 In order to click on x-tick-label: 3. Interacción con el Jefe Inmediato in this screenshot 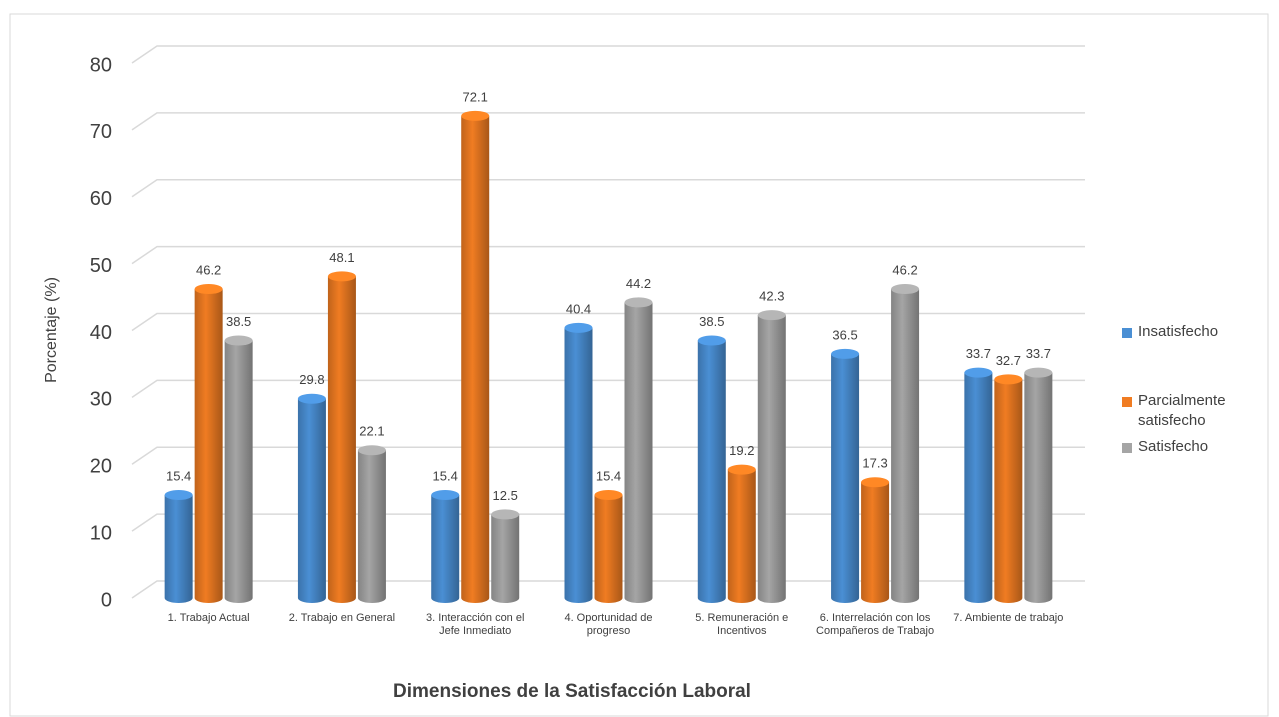, I will do `click(475, 624)`.